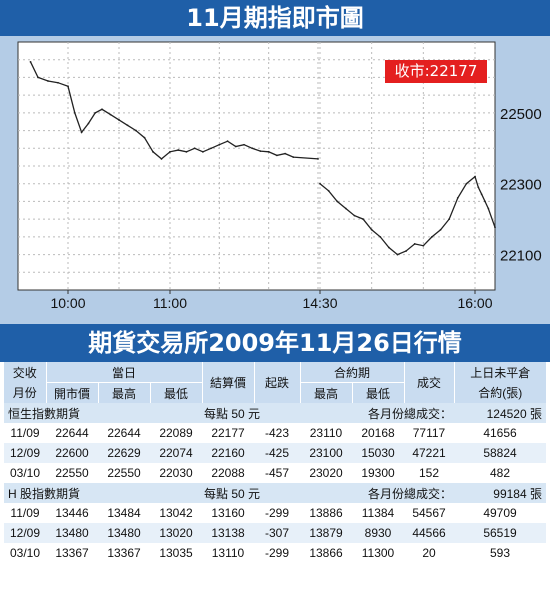  Describe the element at coordinates (429, 473) in the screenshot. I see `table-cell: 152` at that location.